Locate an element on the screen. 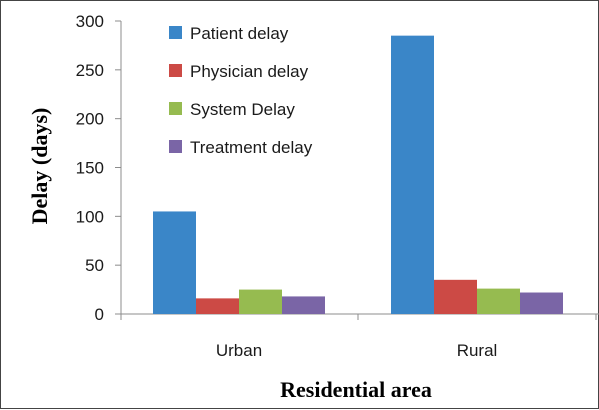  y-tick-label: 50 is located at coordinates (94, 265).